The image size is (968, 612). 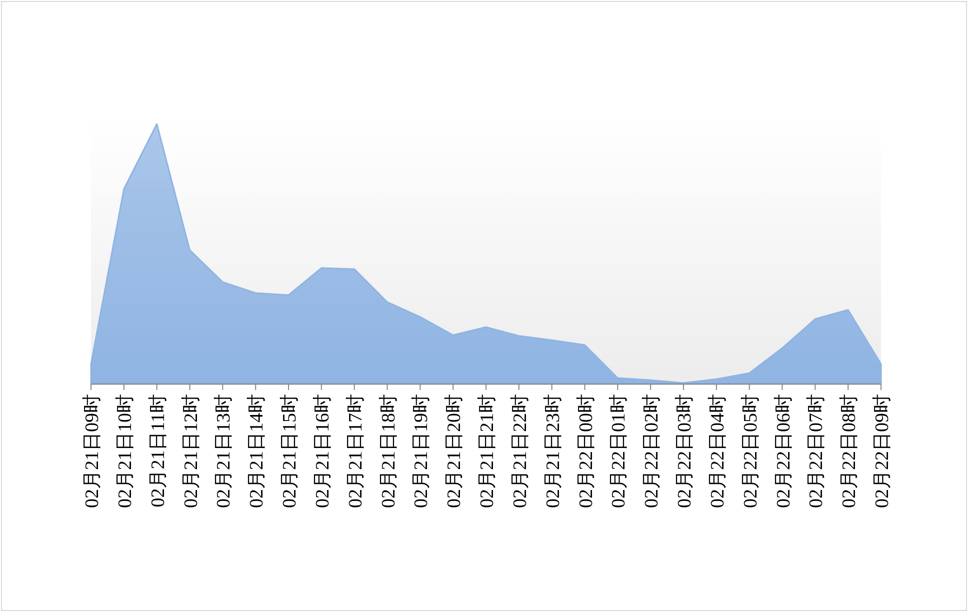 What do you see at coordinates (751, 451) in the screenshot?
I see `x-tick-label: 02月22日05时` at bounding box center [751, 451].